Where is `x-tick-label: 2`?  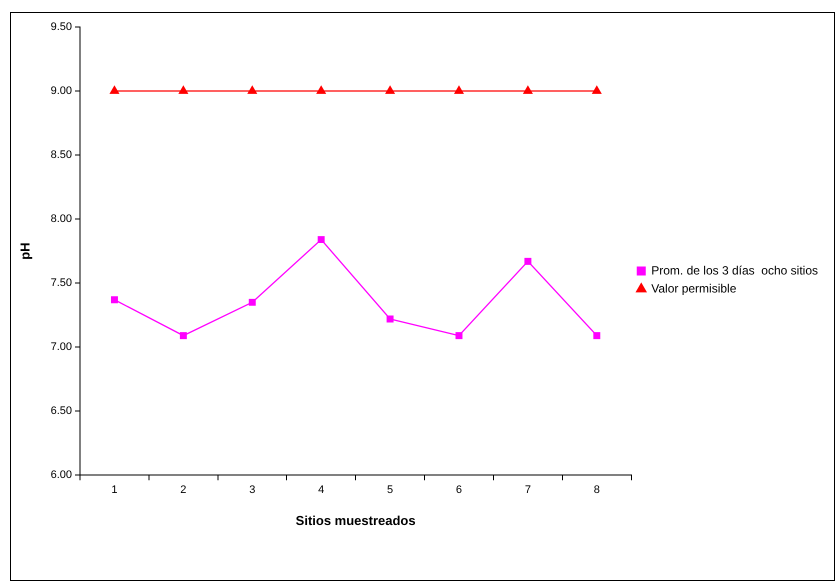 x-tick-label: 2 is located at coordinates (183, 490).